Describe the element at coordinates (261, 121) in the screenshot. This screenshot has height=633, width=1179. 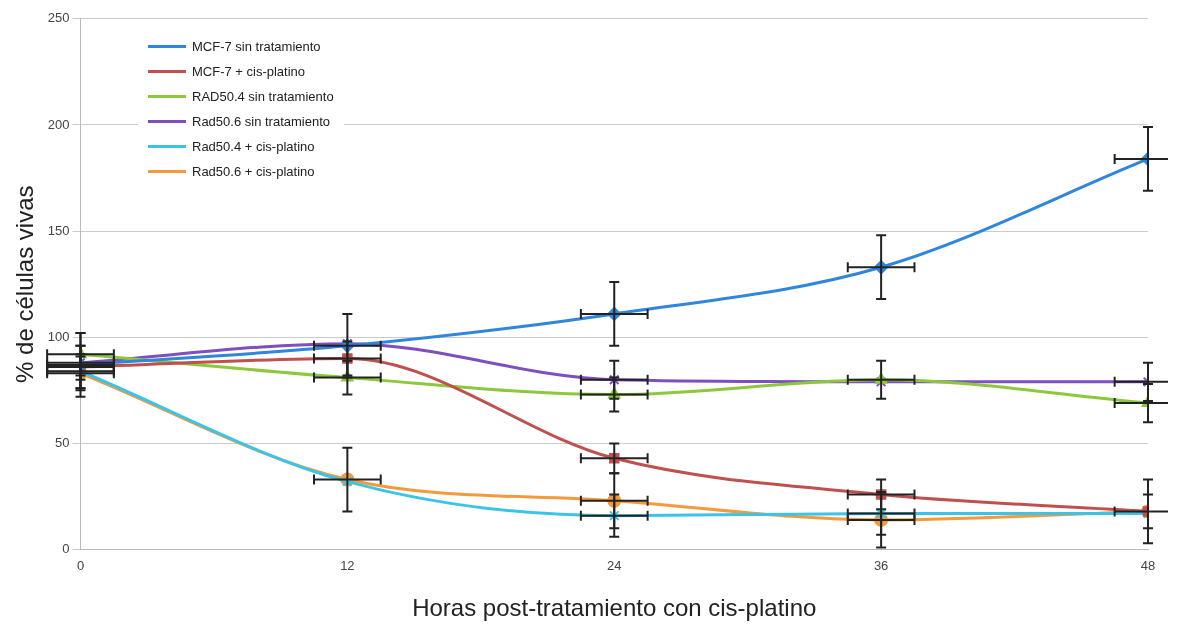
I see `legend-label: Rad50.6 sin tratamiento` at that location.